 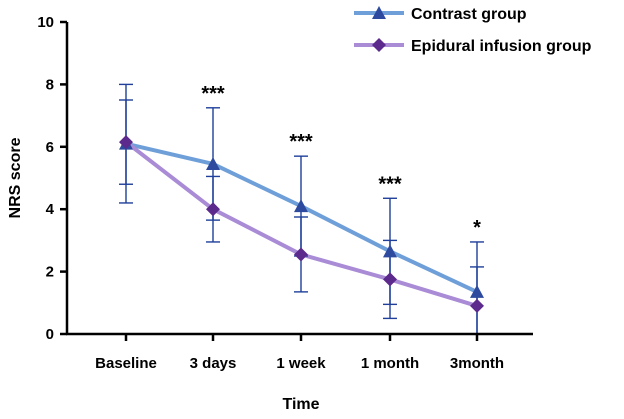 What do you see at coordinates (301, 142) in the screenshot?
I see `significance-1-week: ***` at bounding box center [301, 142].